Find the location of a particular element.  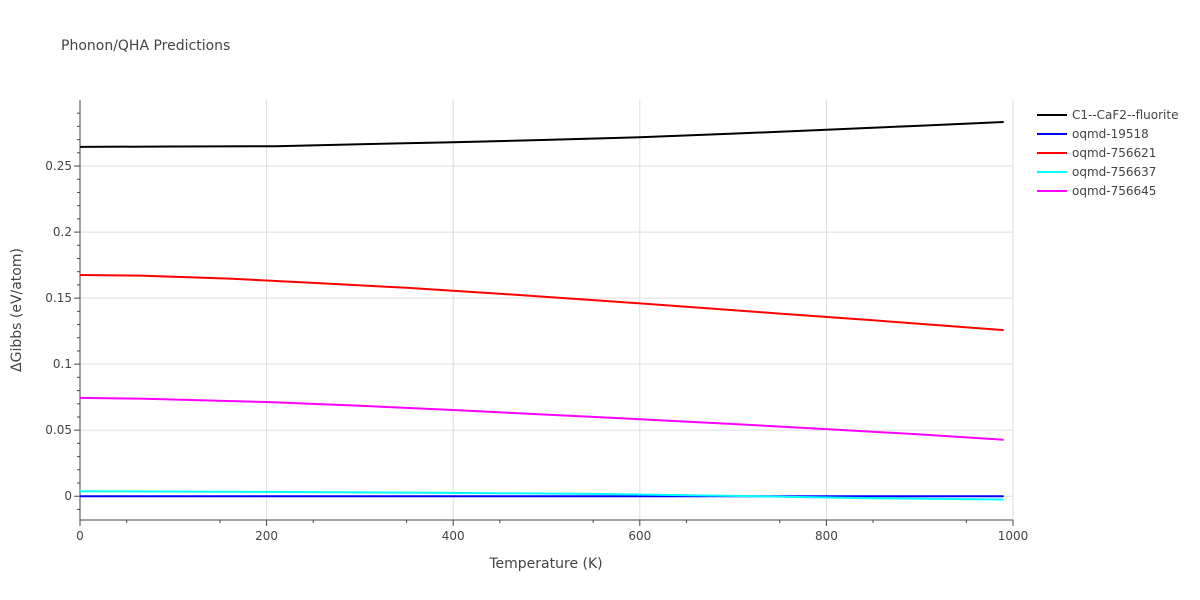

x-ticks: 0 200 400 600 800 1000 is located at coordinates (552, 531).